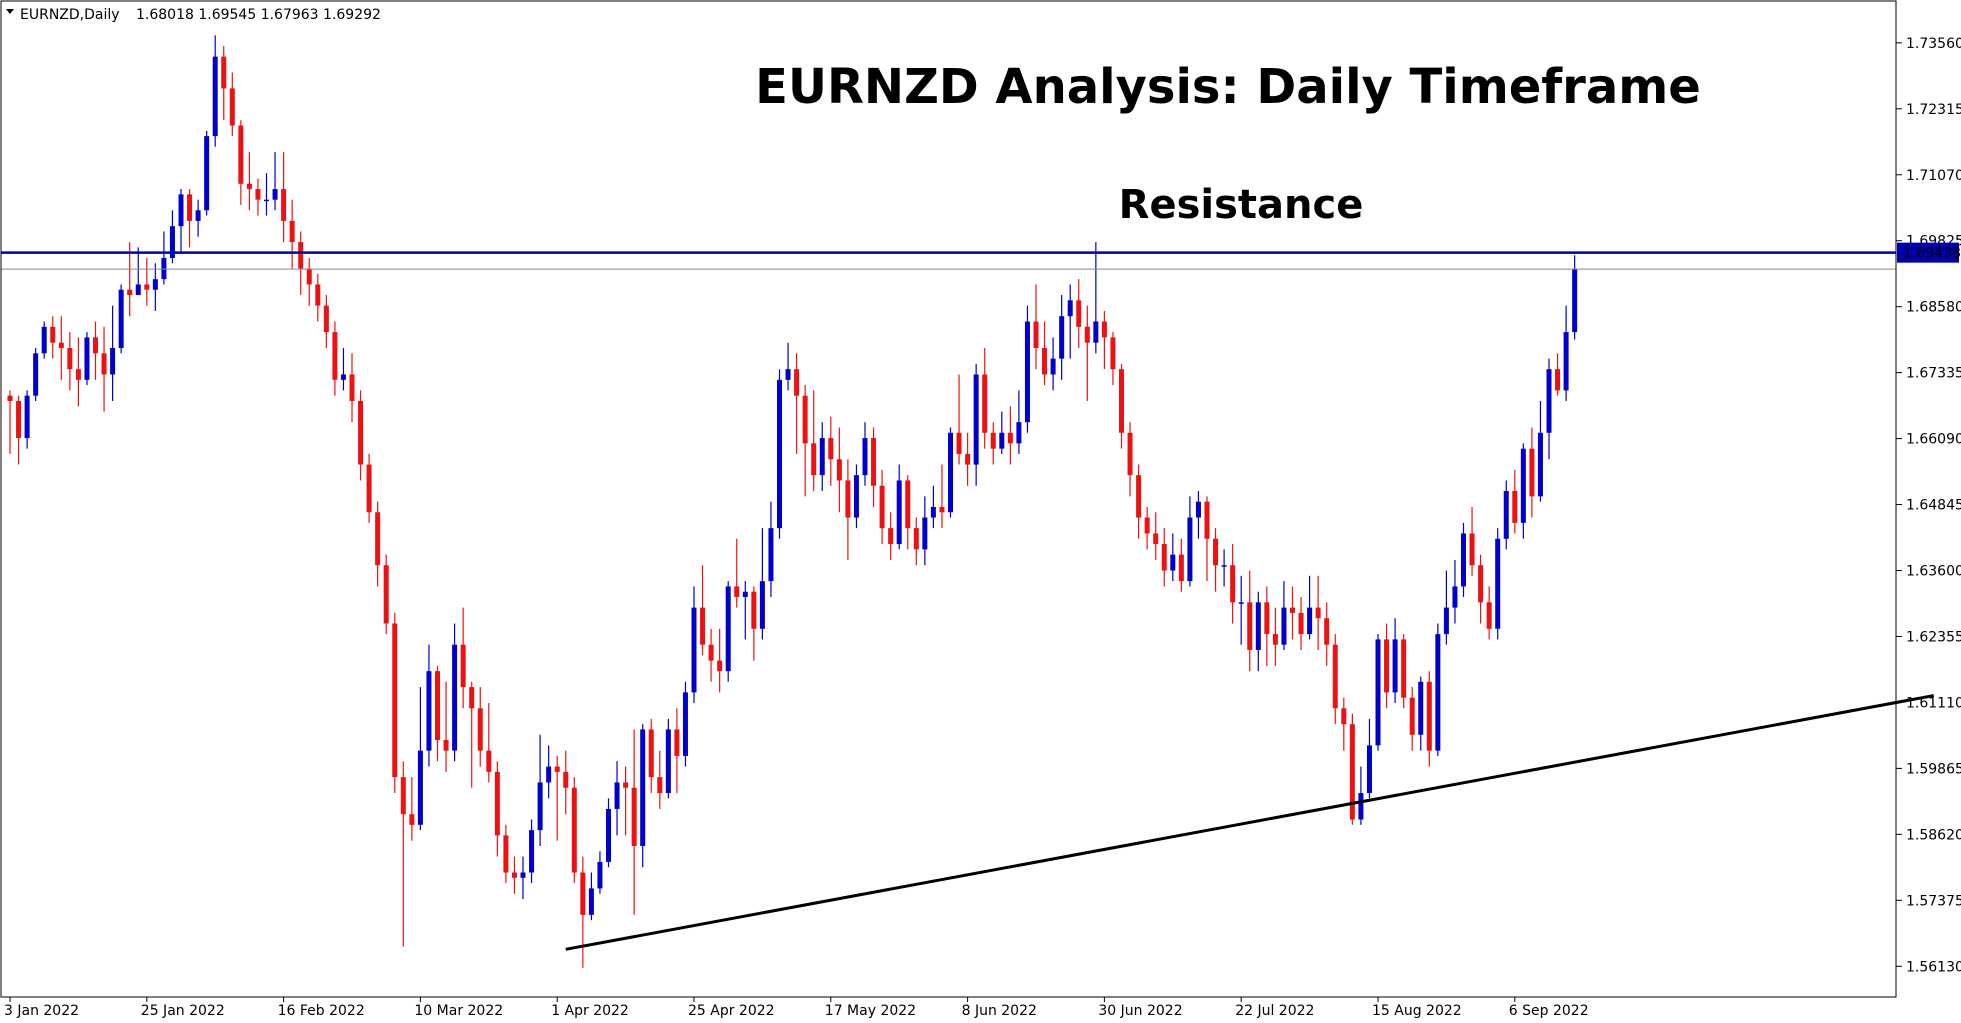 The width and height of the screenshot is (1961, 1023). Describe the element at coordinates (1140, 1011) in the screenshot. I see `x-tick-label: 30 Jun 2022` at that location.